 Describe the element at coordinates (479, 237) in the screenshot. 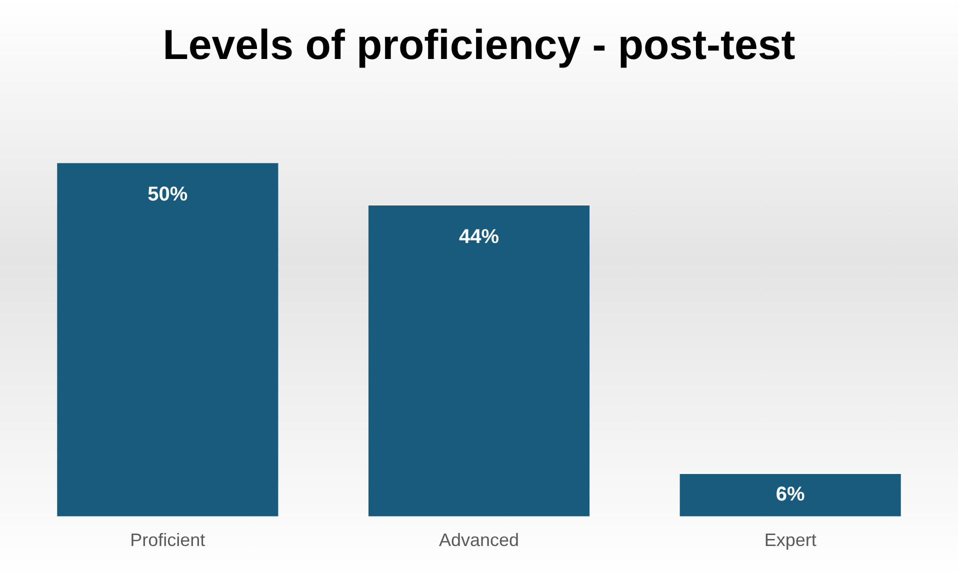

I see `data-label: 44%` at that location.